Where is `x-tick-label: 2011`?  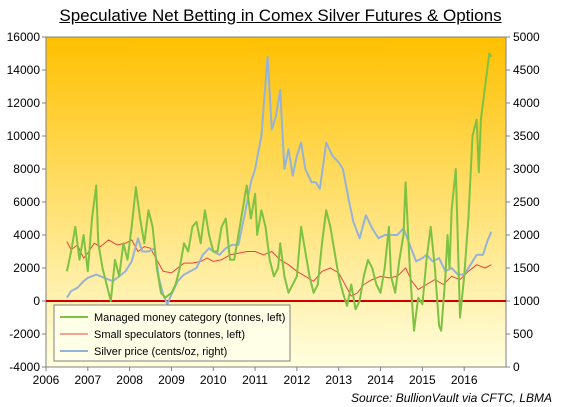 x-tick-label: 2011 is located at coordinates (255, 380).